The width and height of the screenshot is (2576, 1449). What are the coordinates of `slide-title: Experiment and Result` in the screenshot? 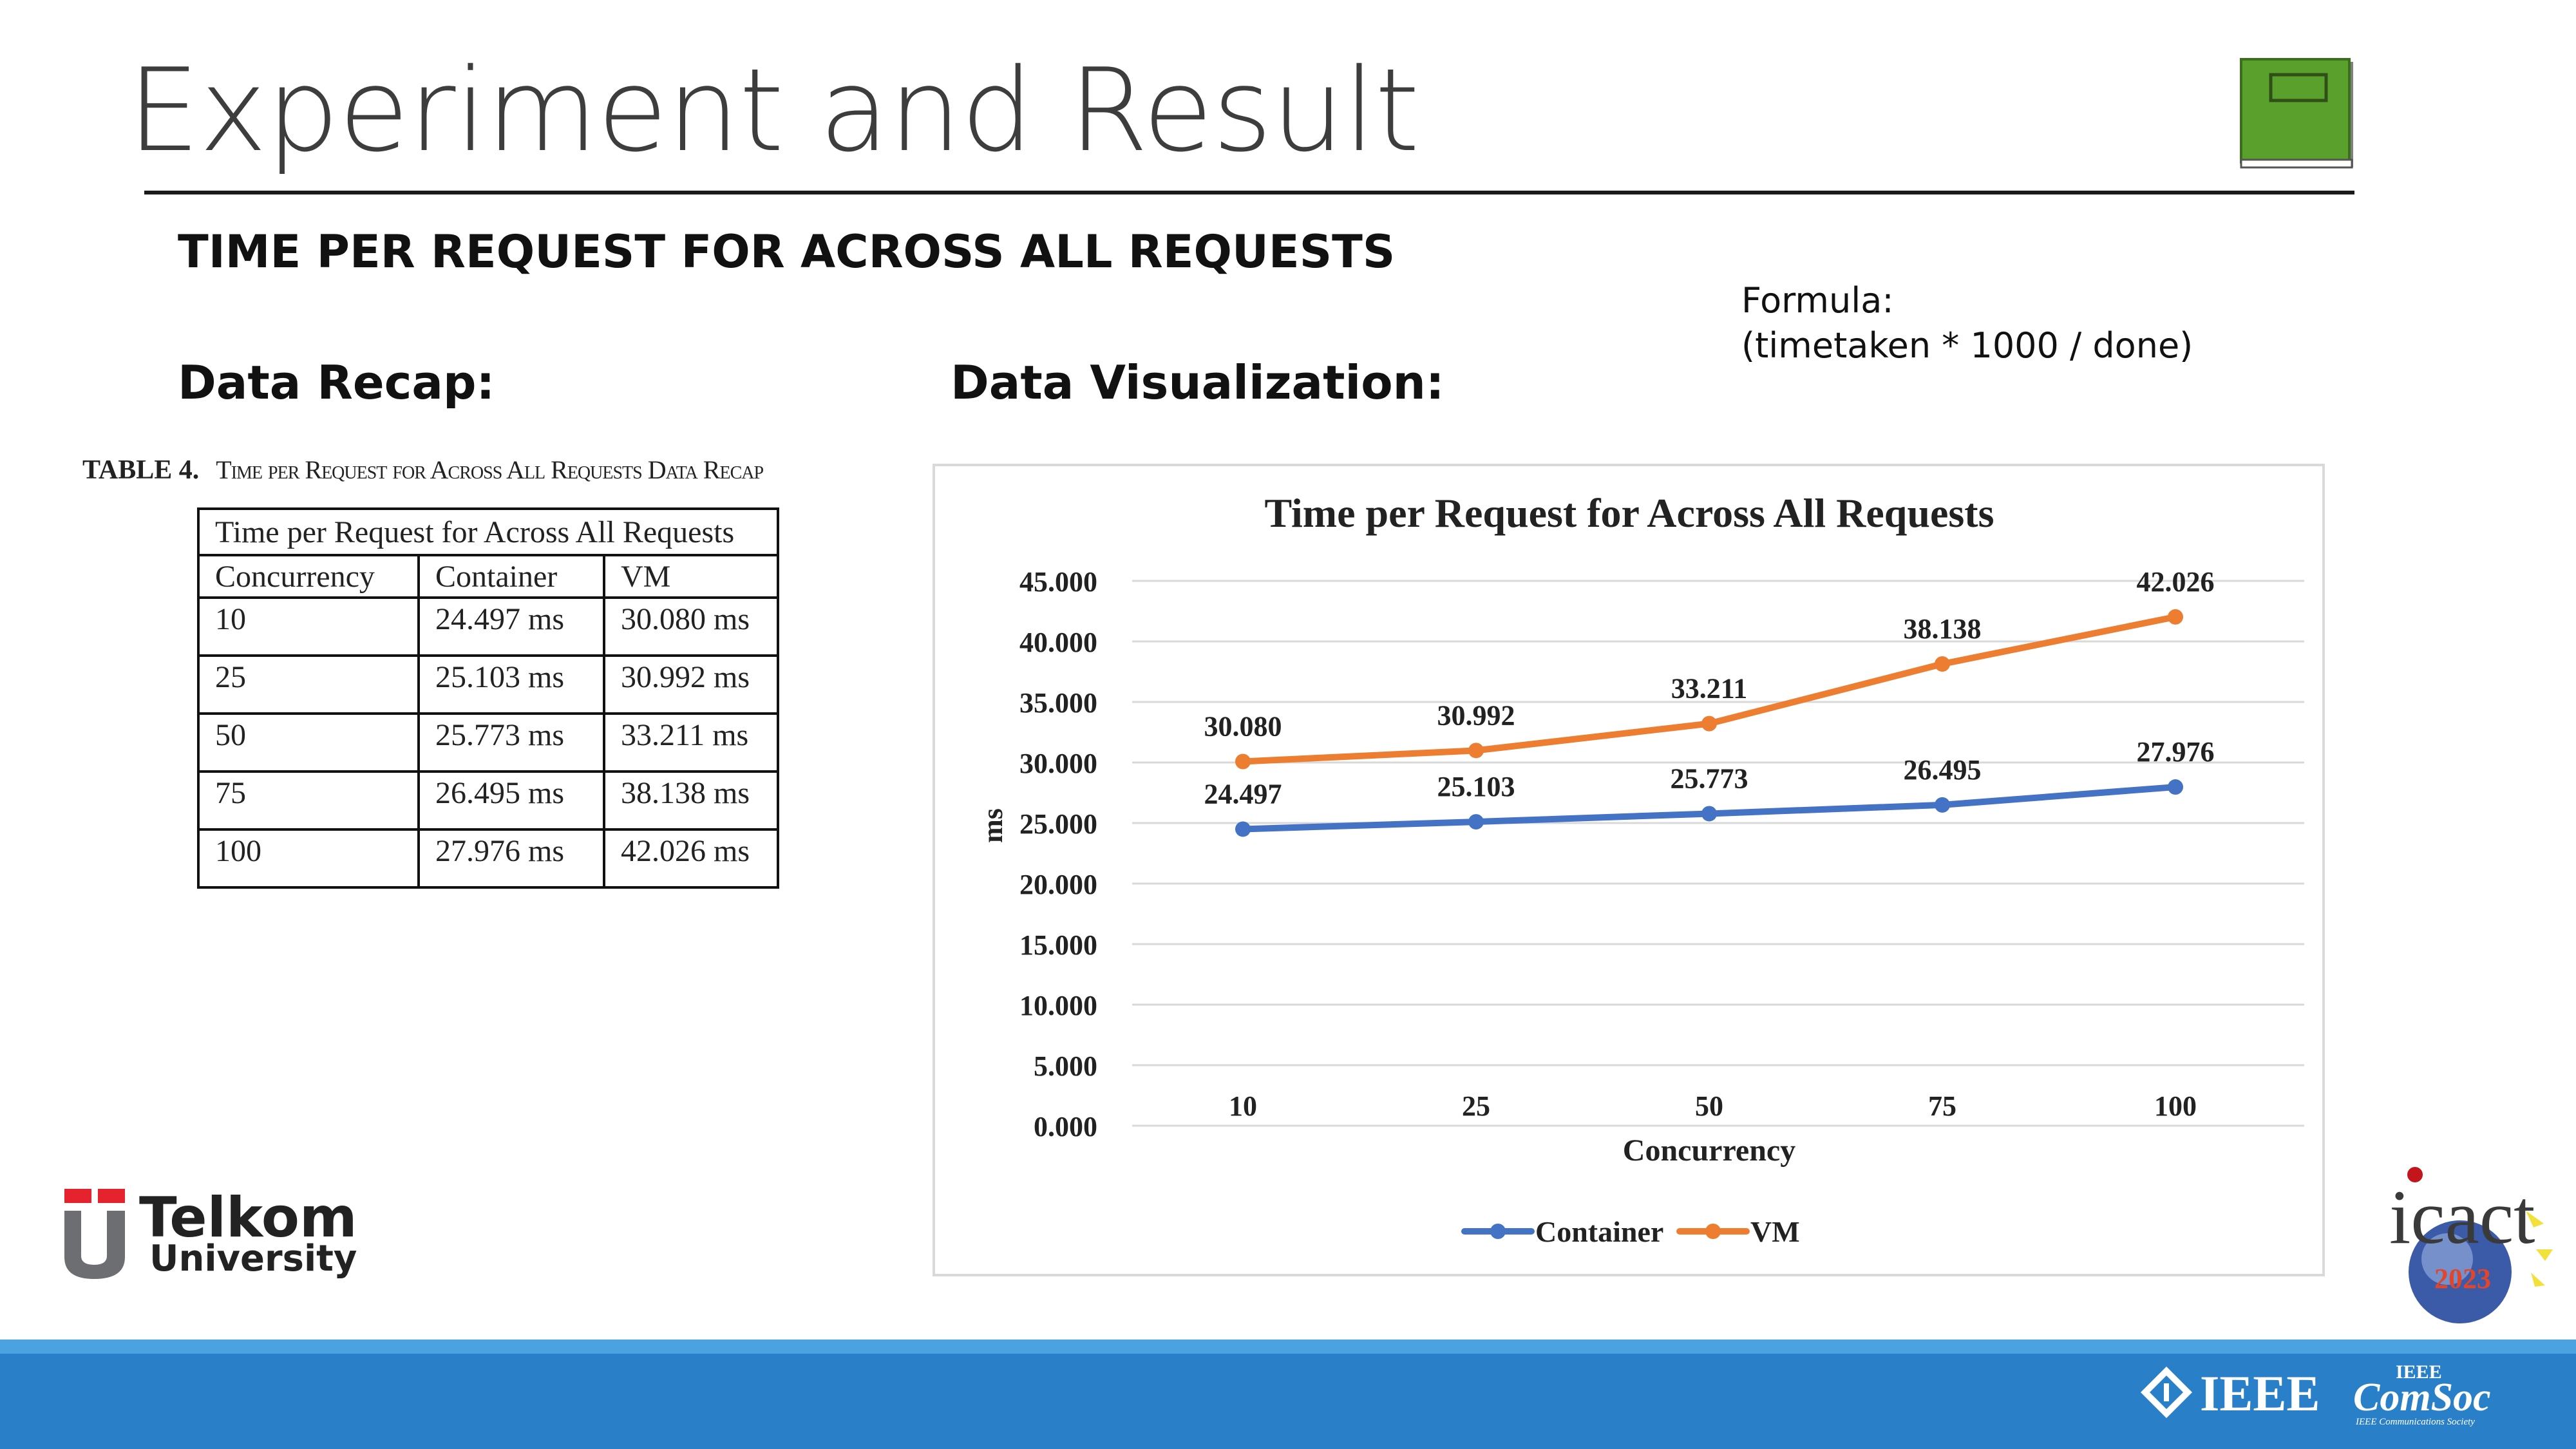 It's located at (774, 111).